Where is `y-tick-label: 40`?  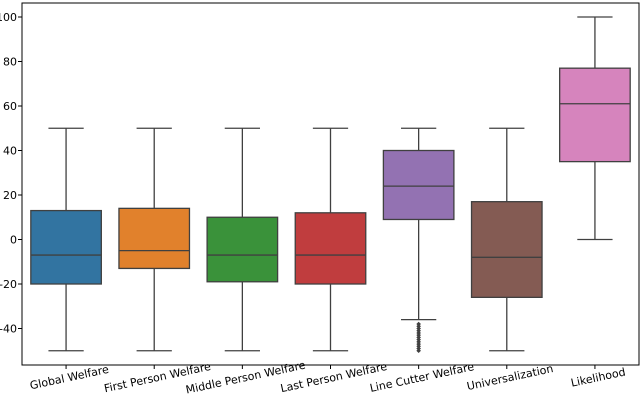 y-tick-label: 40 is located at coordinates (10, 151).